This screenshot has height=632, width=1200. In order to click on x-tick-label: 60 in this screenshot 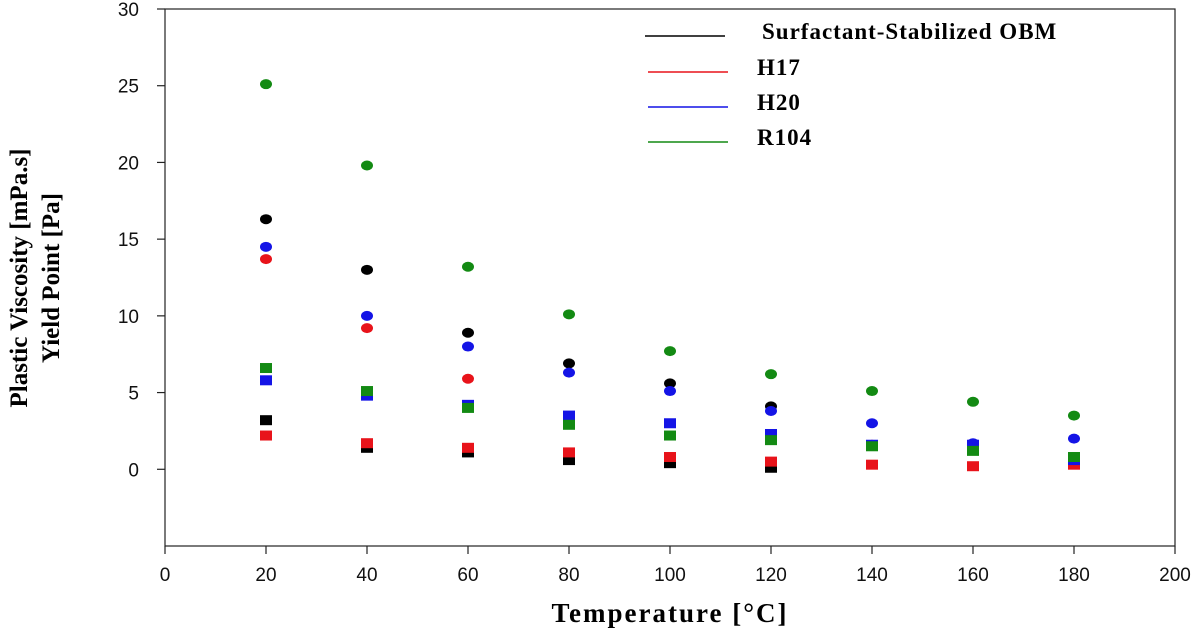, I will do `click(467, 575)`.